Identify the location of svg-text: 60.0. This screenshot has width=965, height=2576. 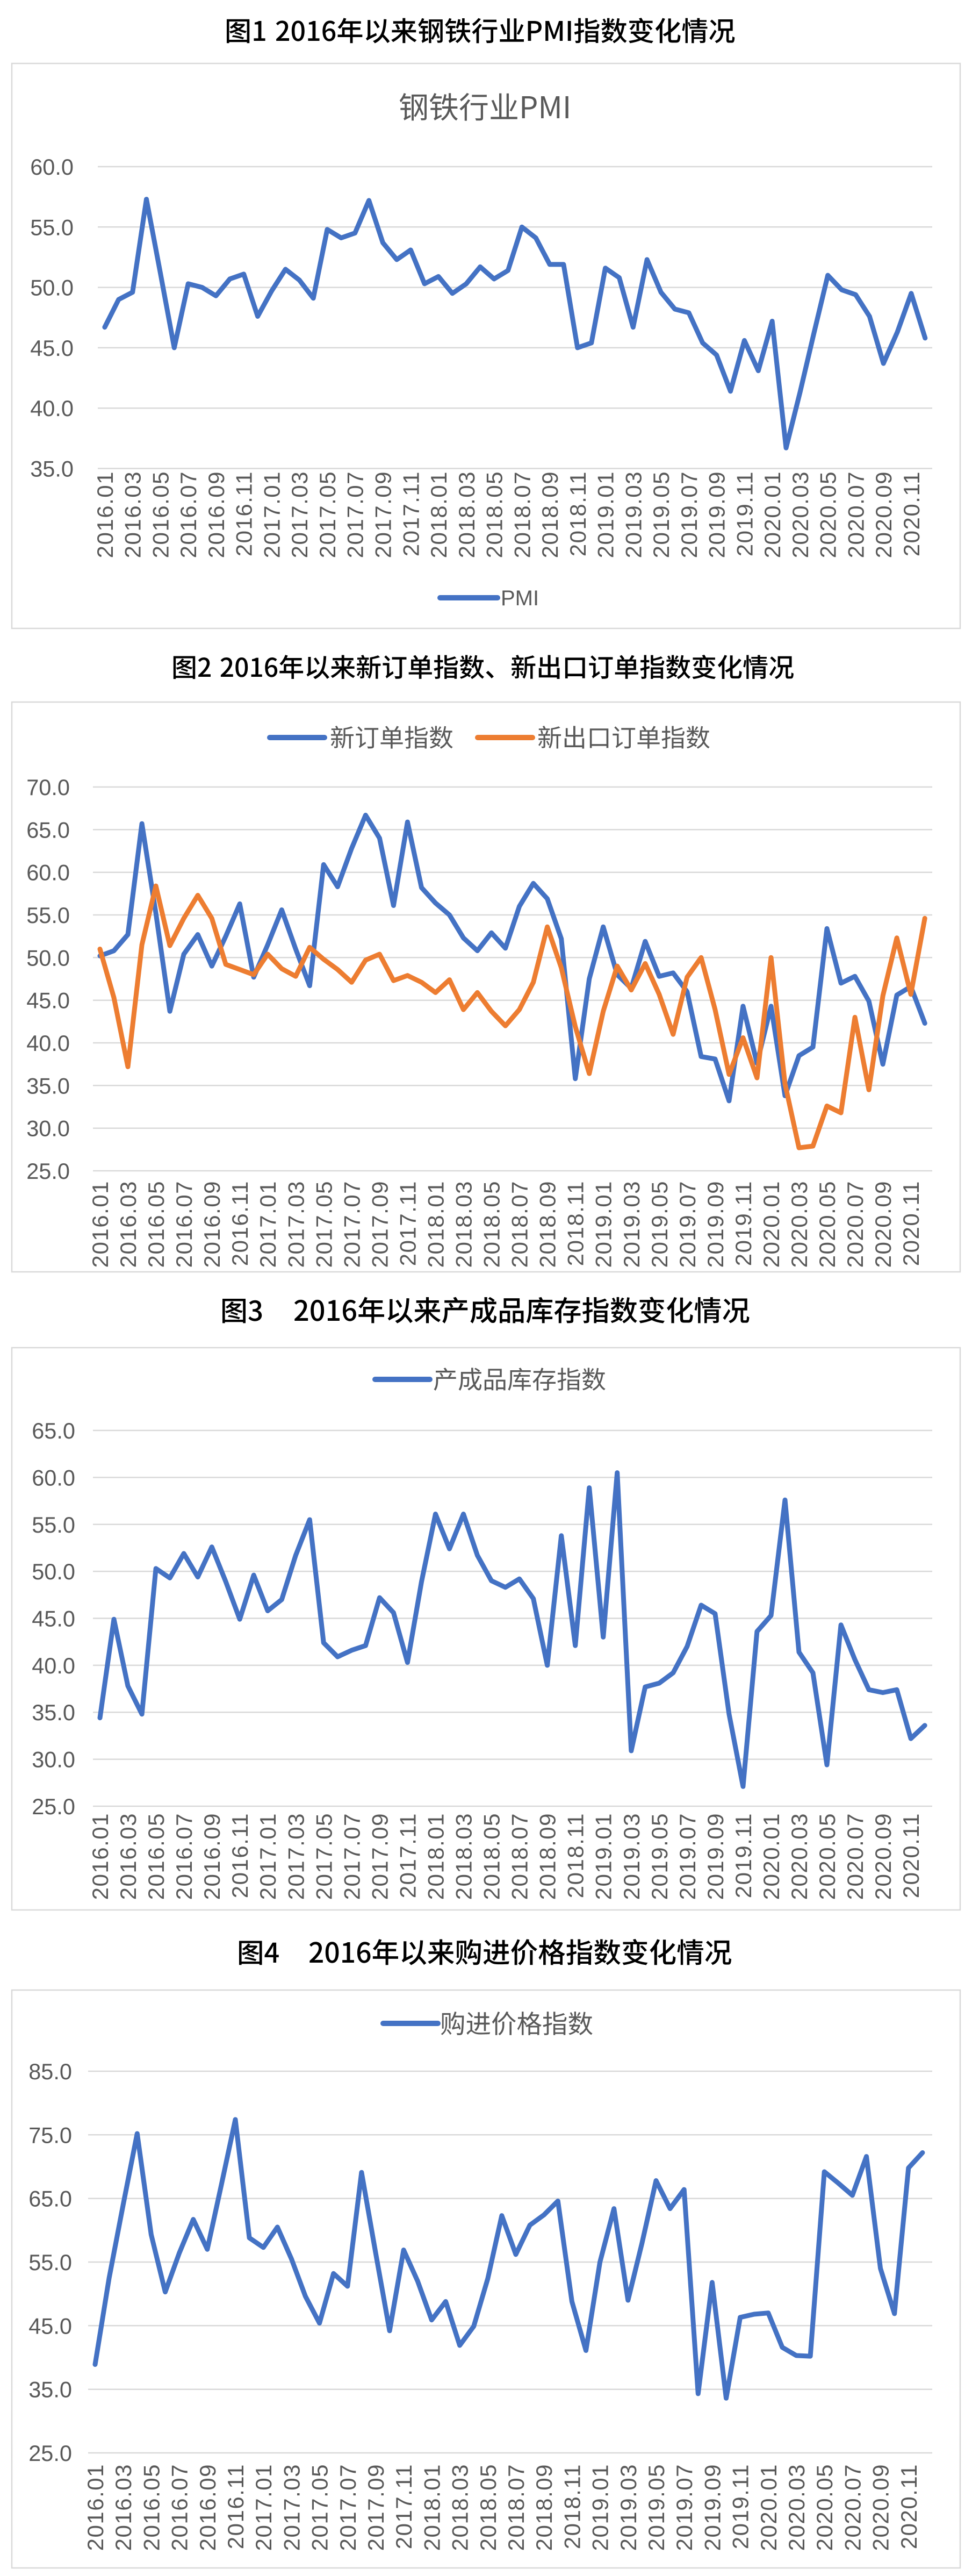
(52, 167).